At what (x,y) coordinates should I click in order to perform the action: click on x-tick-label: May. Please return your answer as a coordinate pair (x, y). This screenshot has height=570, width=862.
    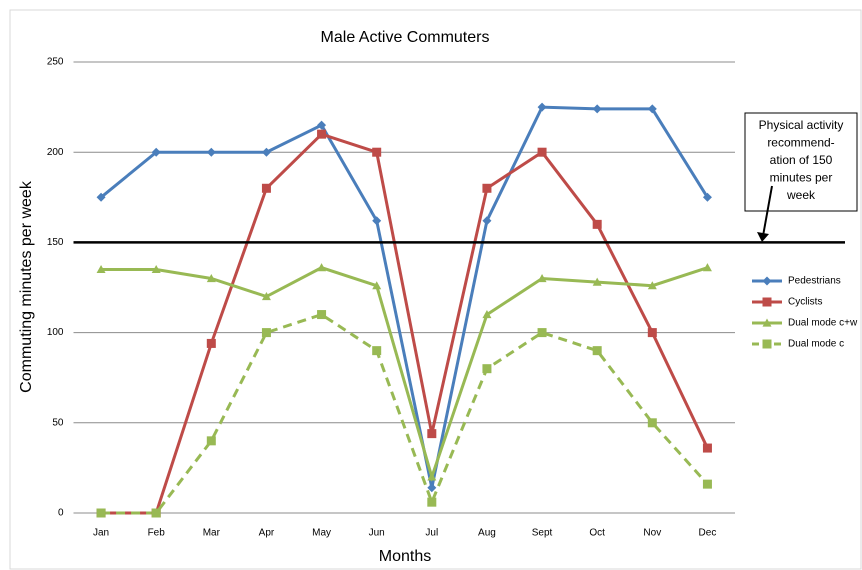
    Looking at the image, I should click on (321, 533).